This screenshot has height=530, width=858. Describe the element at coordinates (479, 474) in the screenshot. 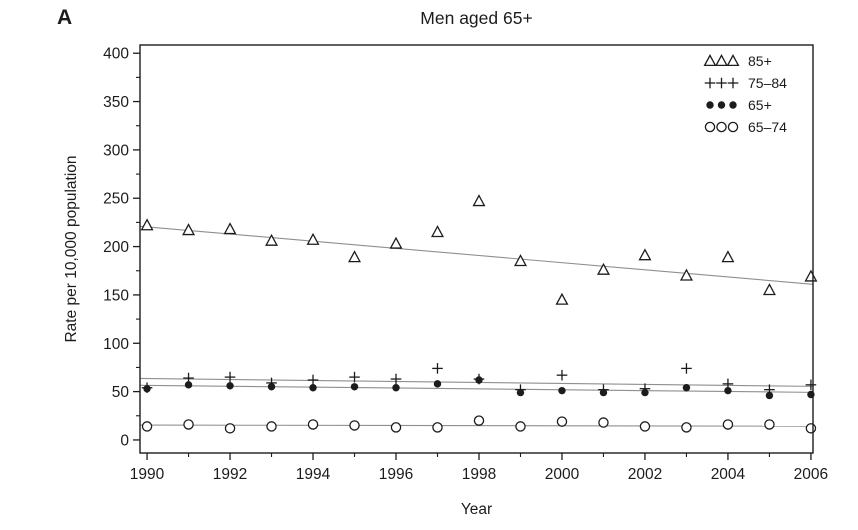

I see `x-tick-label: 1998` at that location.